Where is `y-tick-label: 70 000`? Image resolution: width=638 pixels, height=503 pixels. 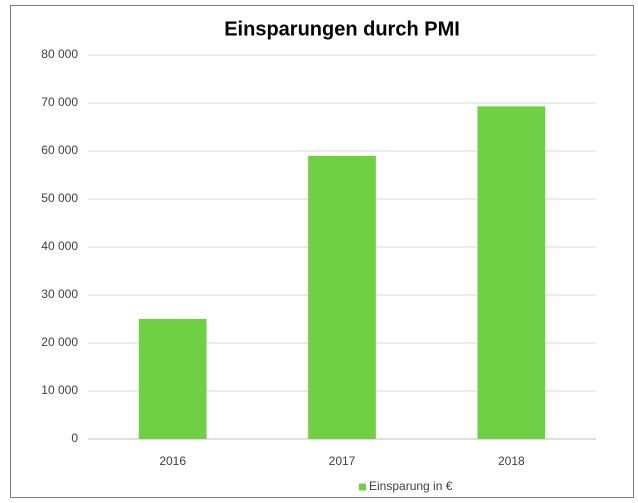
y-tick-label: 70 000 is located at coordinates (59, 102).